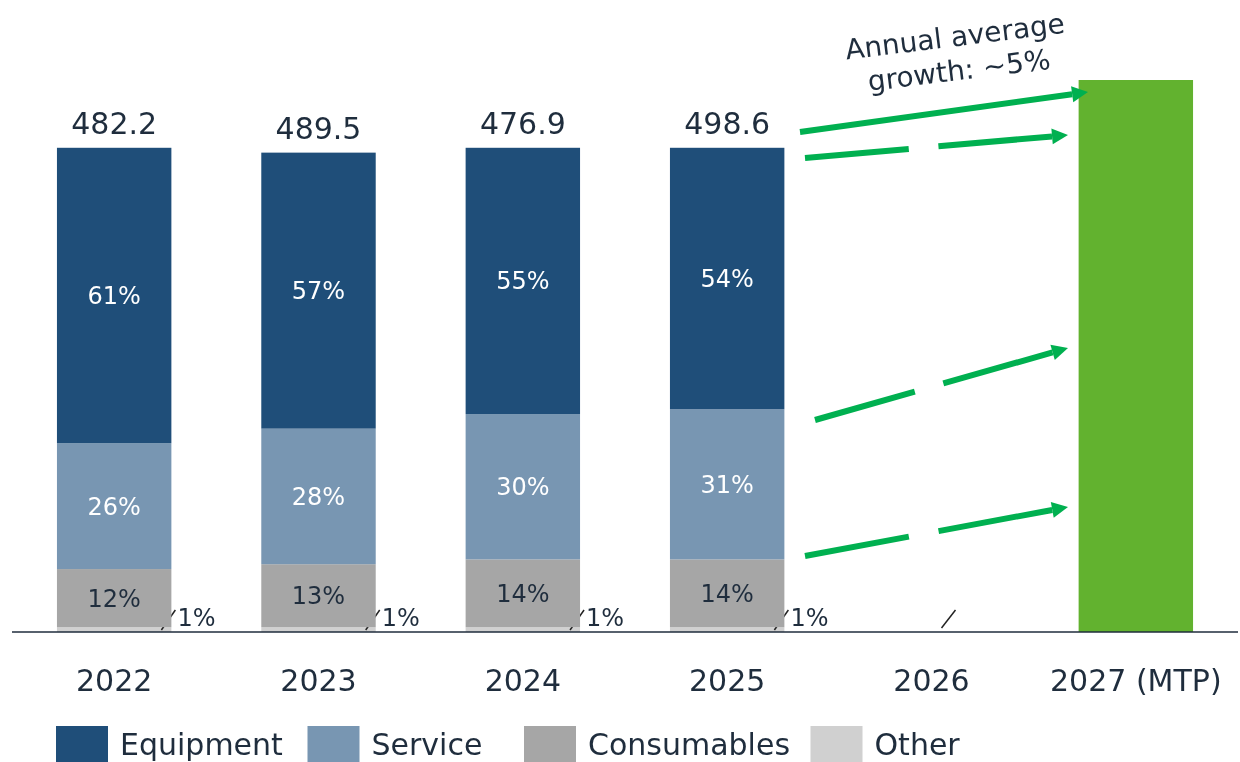 The width and height of the screenshot is (1240, 762). I want to click on x-tick-label: 2025, so click(727, 680).